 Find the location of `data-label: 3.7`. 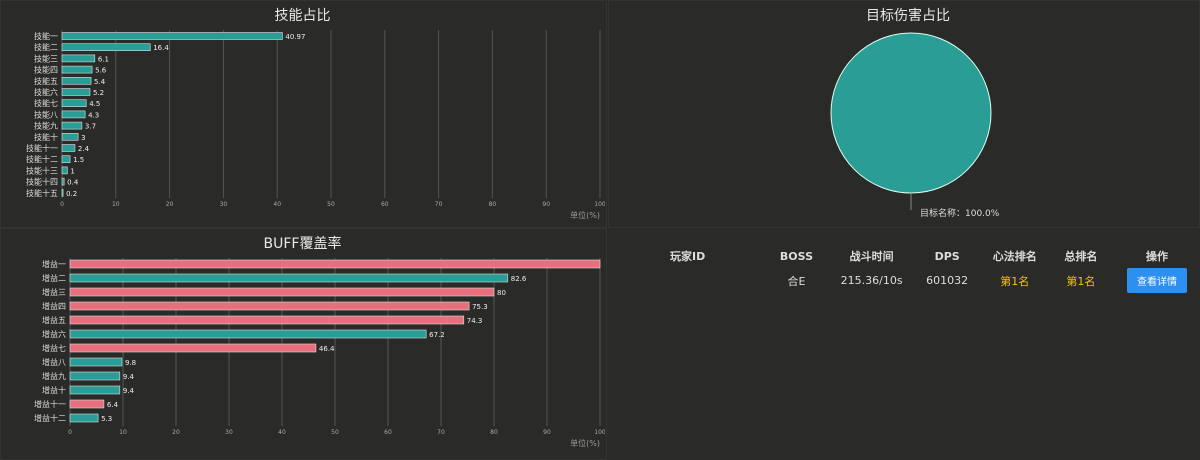

data-label: 3.7 is located at coordinates (90, 127).